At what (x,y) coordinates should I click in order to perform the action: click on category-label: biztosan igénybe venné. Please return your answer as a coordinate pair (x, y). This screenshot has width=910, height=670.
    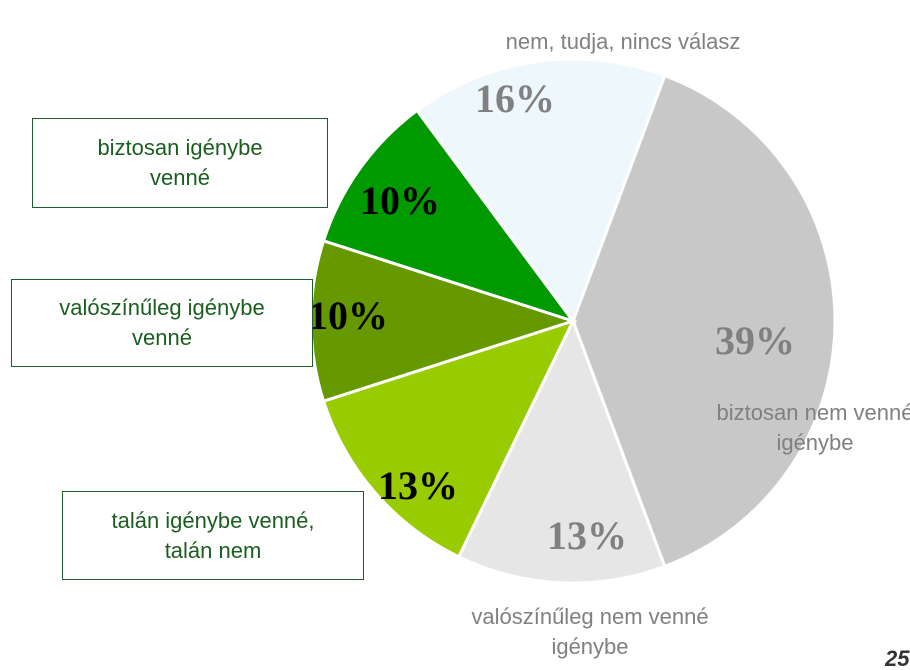
    Looking at the image, I should click on (180, 163).